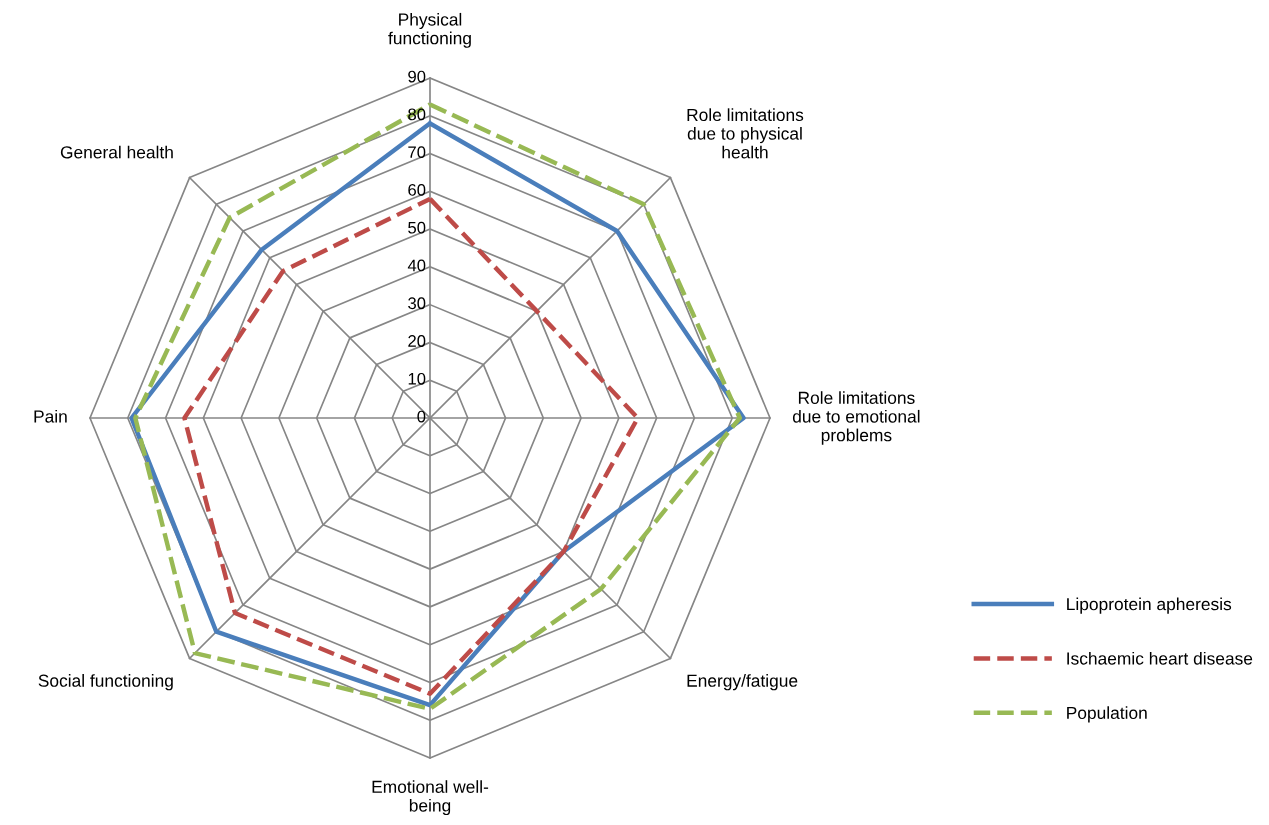  What do you see at coordinates (417, 378) in the screenshot?
I see `y-tick-label: 10` at bounding box center [417, 378].